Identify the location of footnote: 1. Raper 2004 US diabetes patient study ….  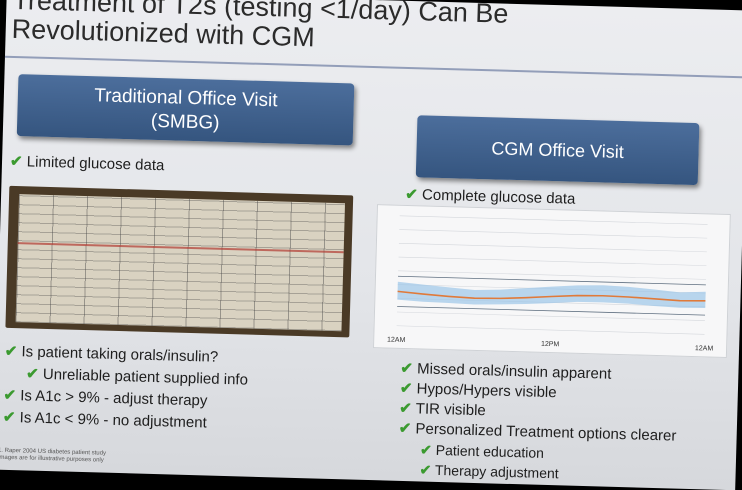
(53, 456).